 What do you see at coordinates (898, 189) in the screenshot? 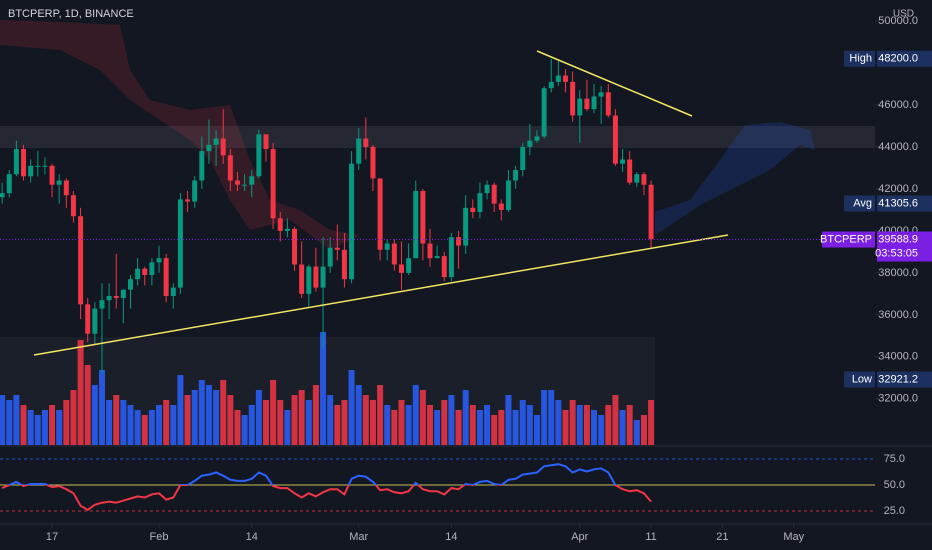
I see `y-tick-label: 42000.0` at bounding box center [898, 189].